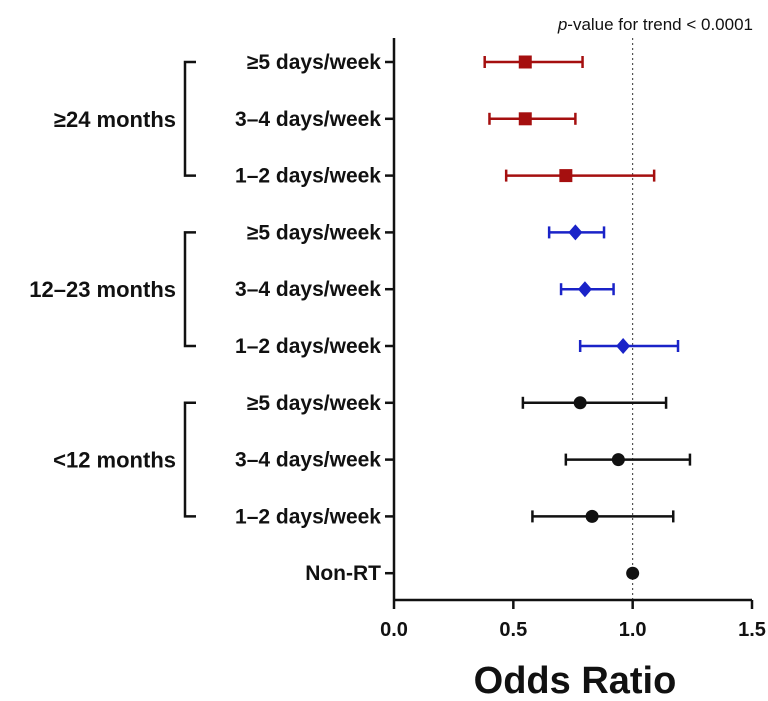 The image size is (768, 701). What do you see at coordinates (115, 119) in the screenshot?
I see `group-label: ≥24 months` at bounding box center [115, 119].